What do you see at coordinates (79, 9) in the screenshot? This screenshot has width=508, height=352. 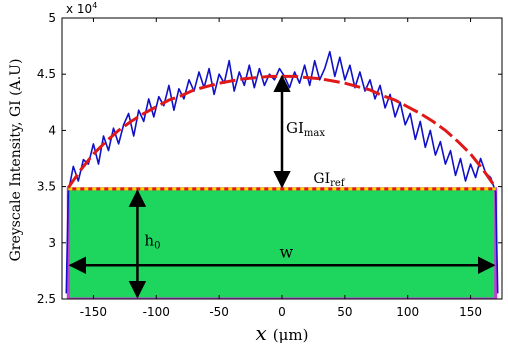 I see `y-exponent-base: x 10` at bounding box center [79, 9].